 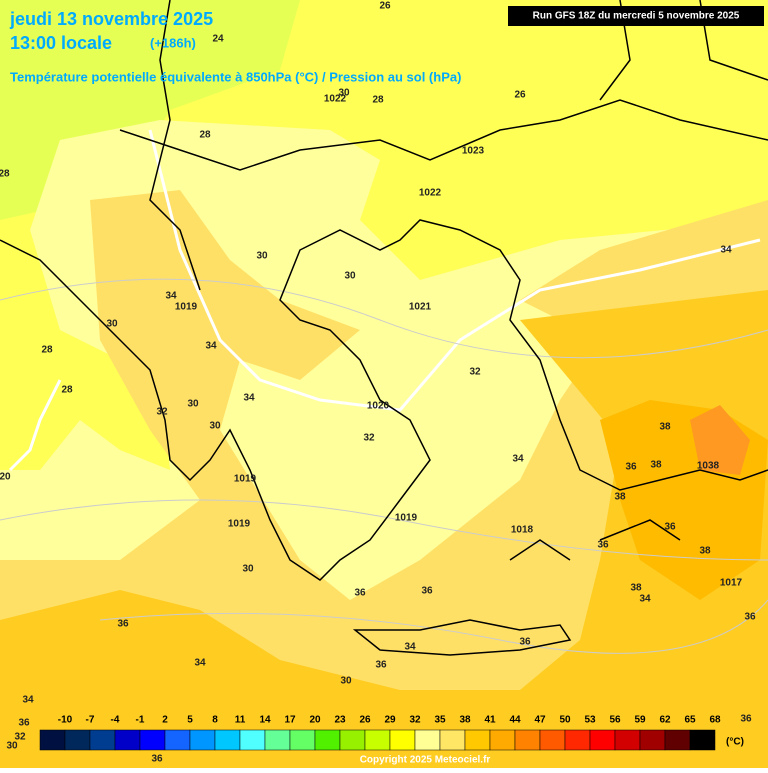 I want to click on colorbar-label: 59, so click(x=640, y=720).